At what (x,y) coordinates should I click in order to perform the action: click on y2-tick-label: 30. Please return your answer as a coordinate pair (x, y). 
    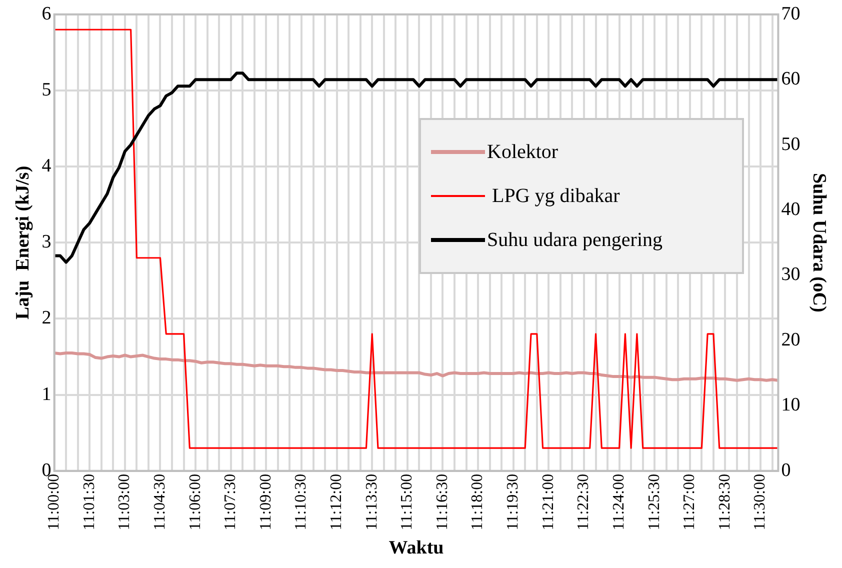
    Looking at the image, I should click on (790, 275).